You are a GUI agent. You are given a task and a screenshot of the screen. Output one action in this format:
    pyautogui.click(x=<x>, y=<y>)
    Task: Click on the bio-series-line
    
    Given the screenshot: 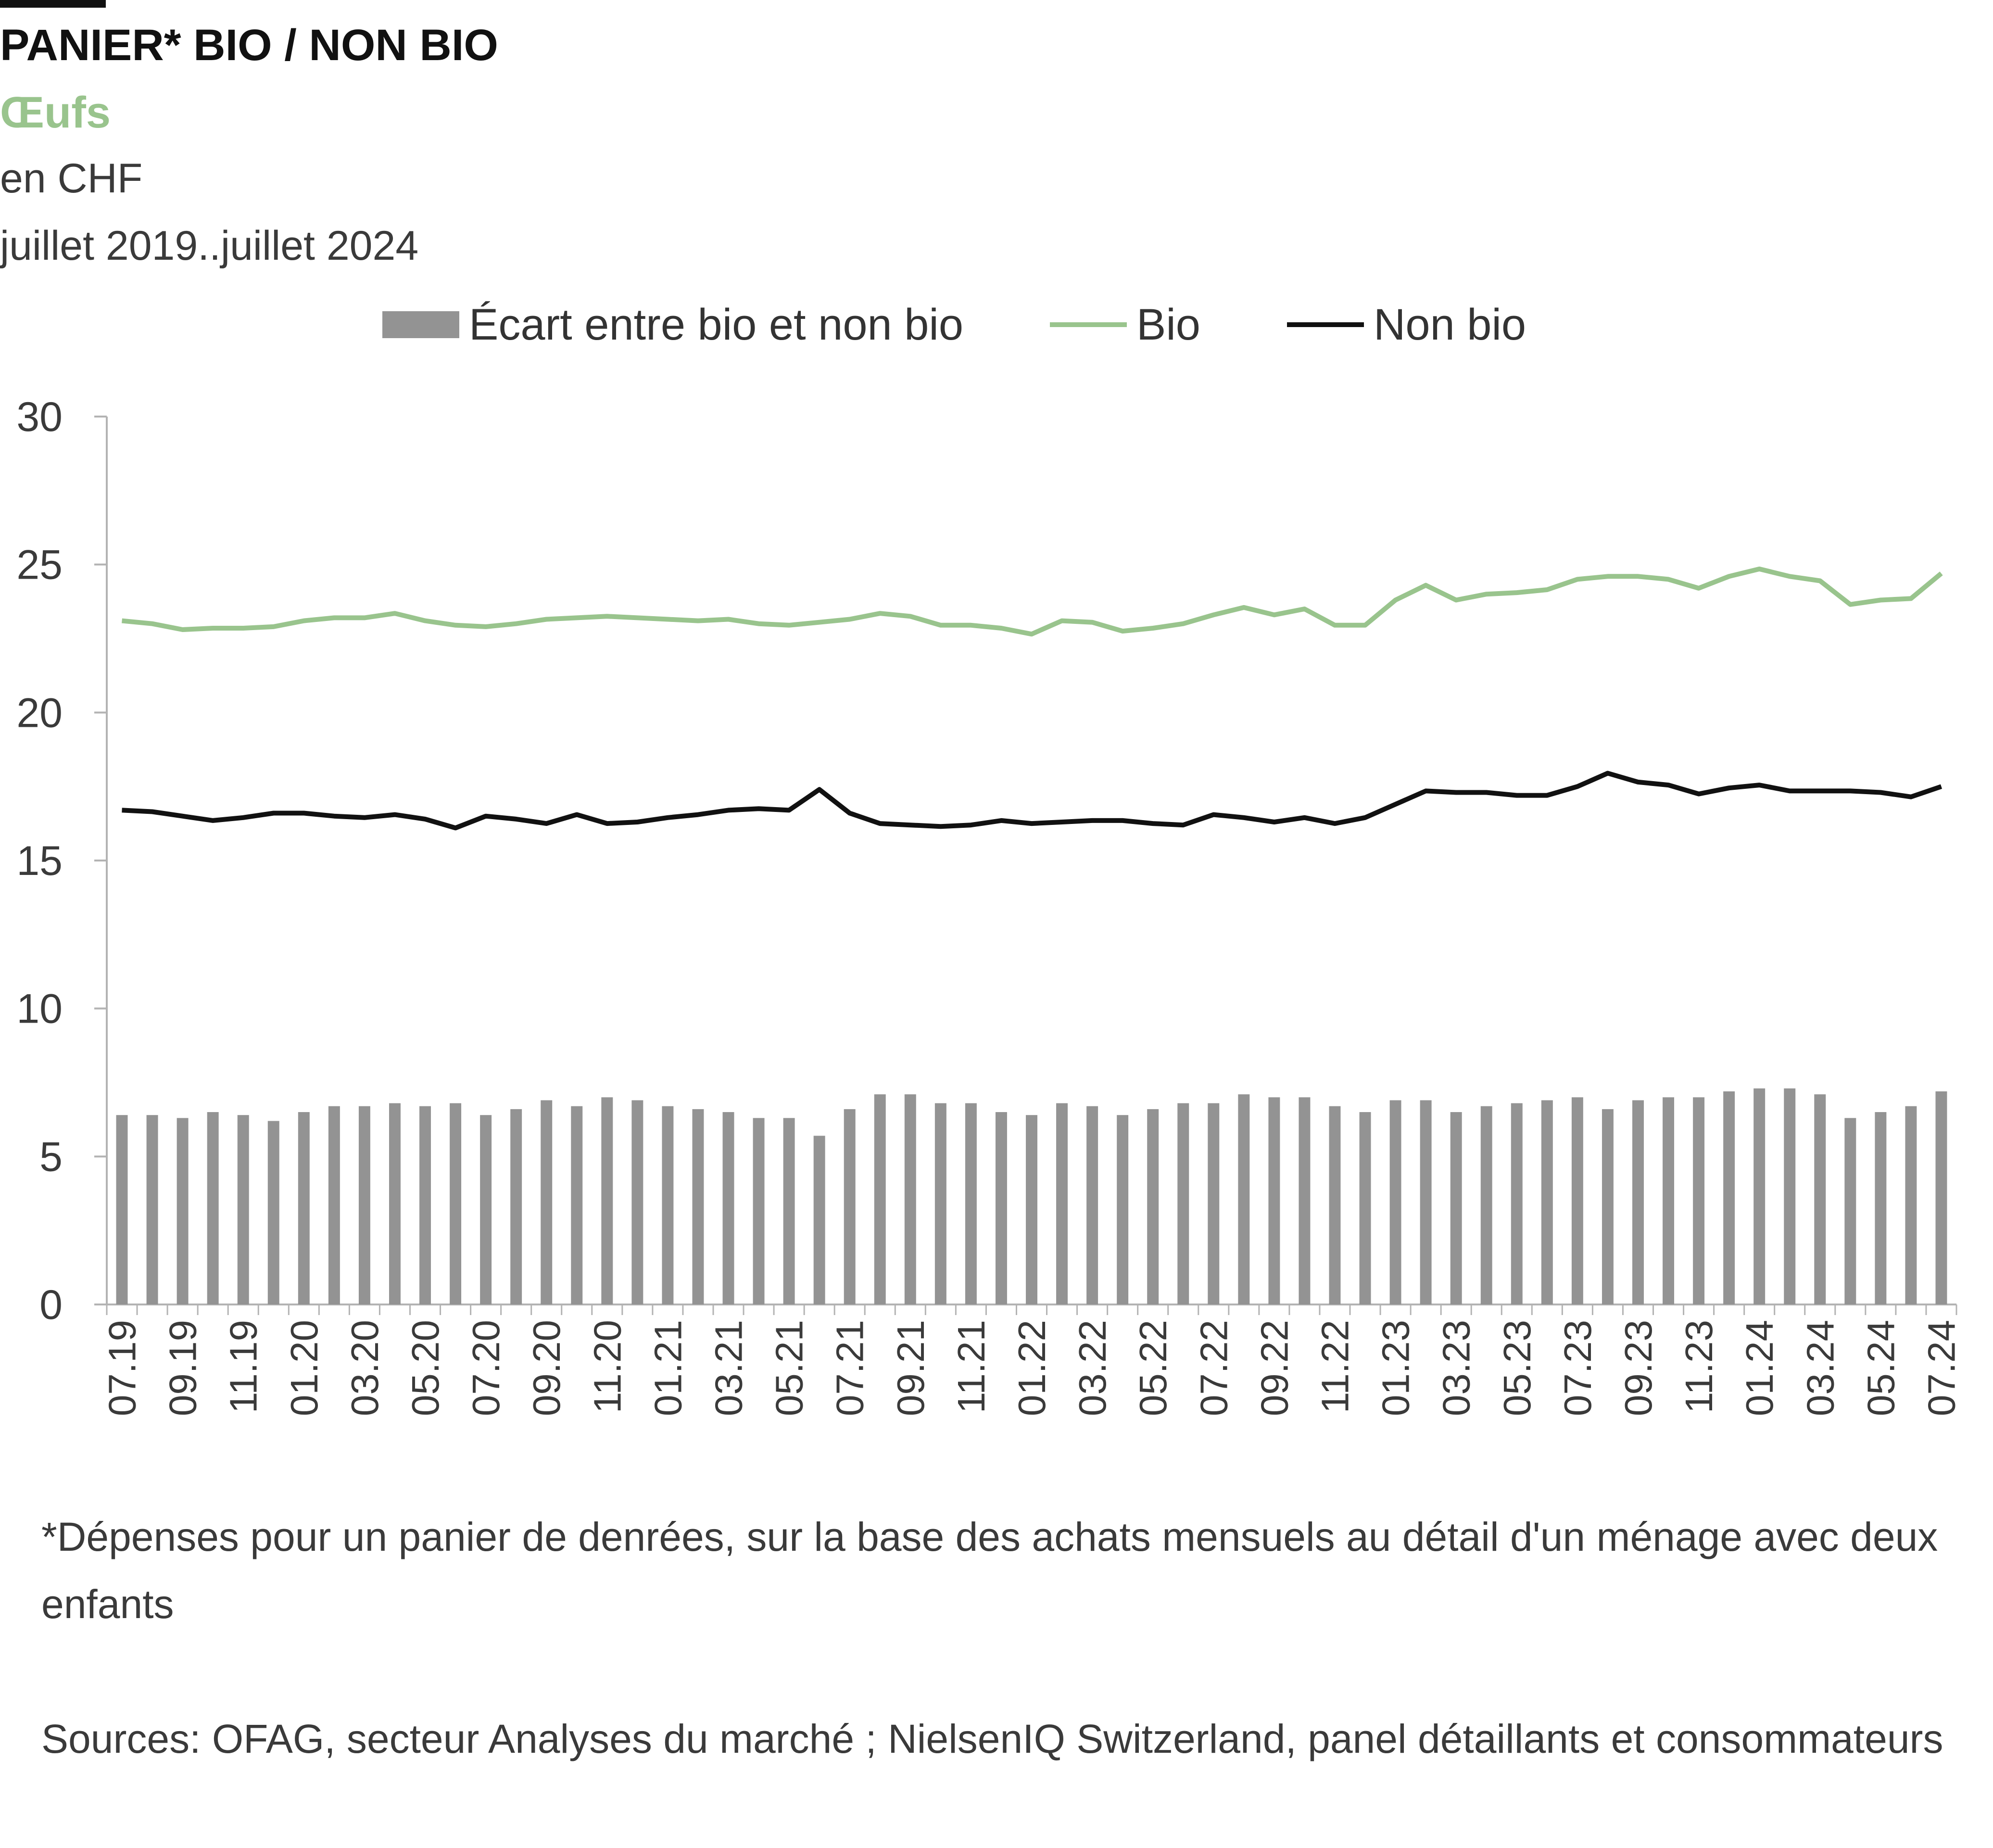 What is the action you would take?
    pyautogui.click(x=1032, y=601)
    